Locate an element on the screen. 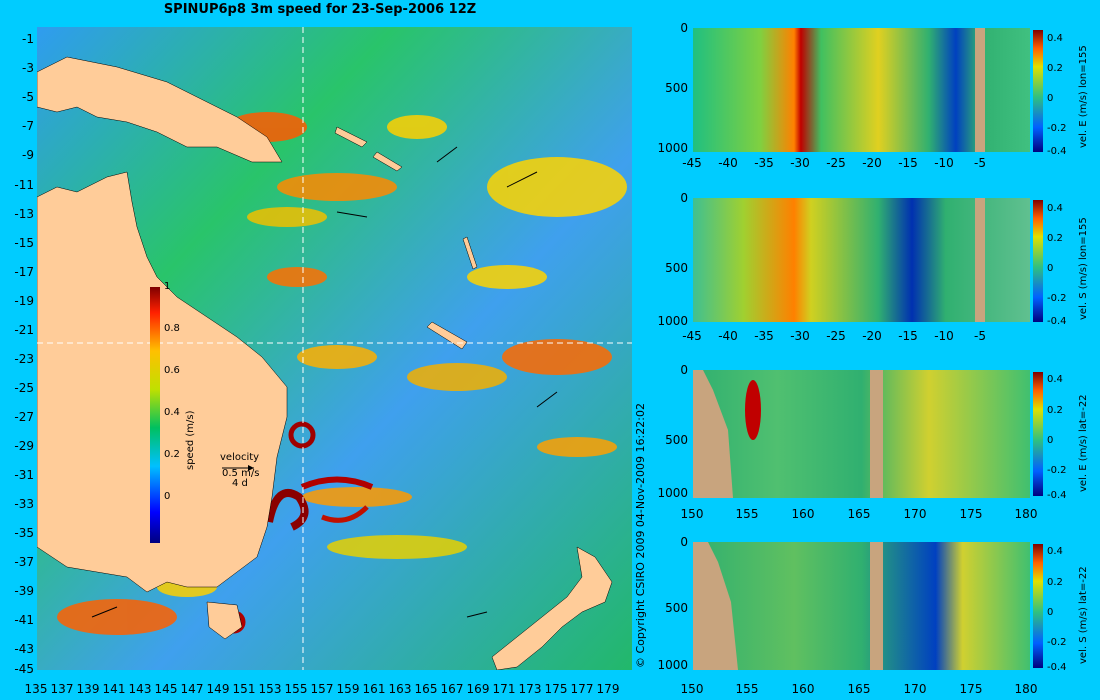  lon-tick: 147 is located at coordinates (192, 689).